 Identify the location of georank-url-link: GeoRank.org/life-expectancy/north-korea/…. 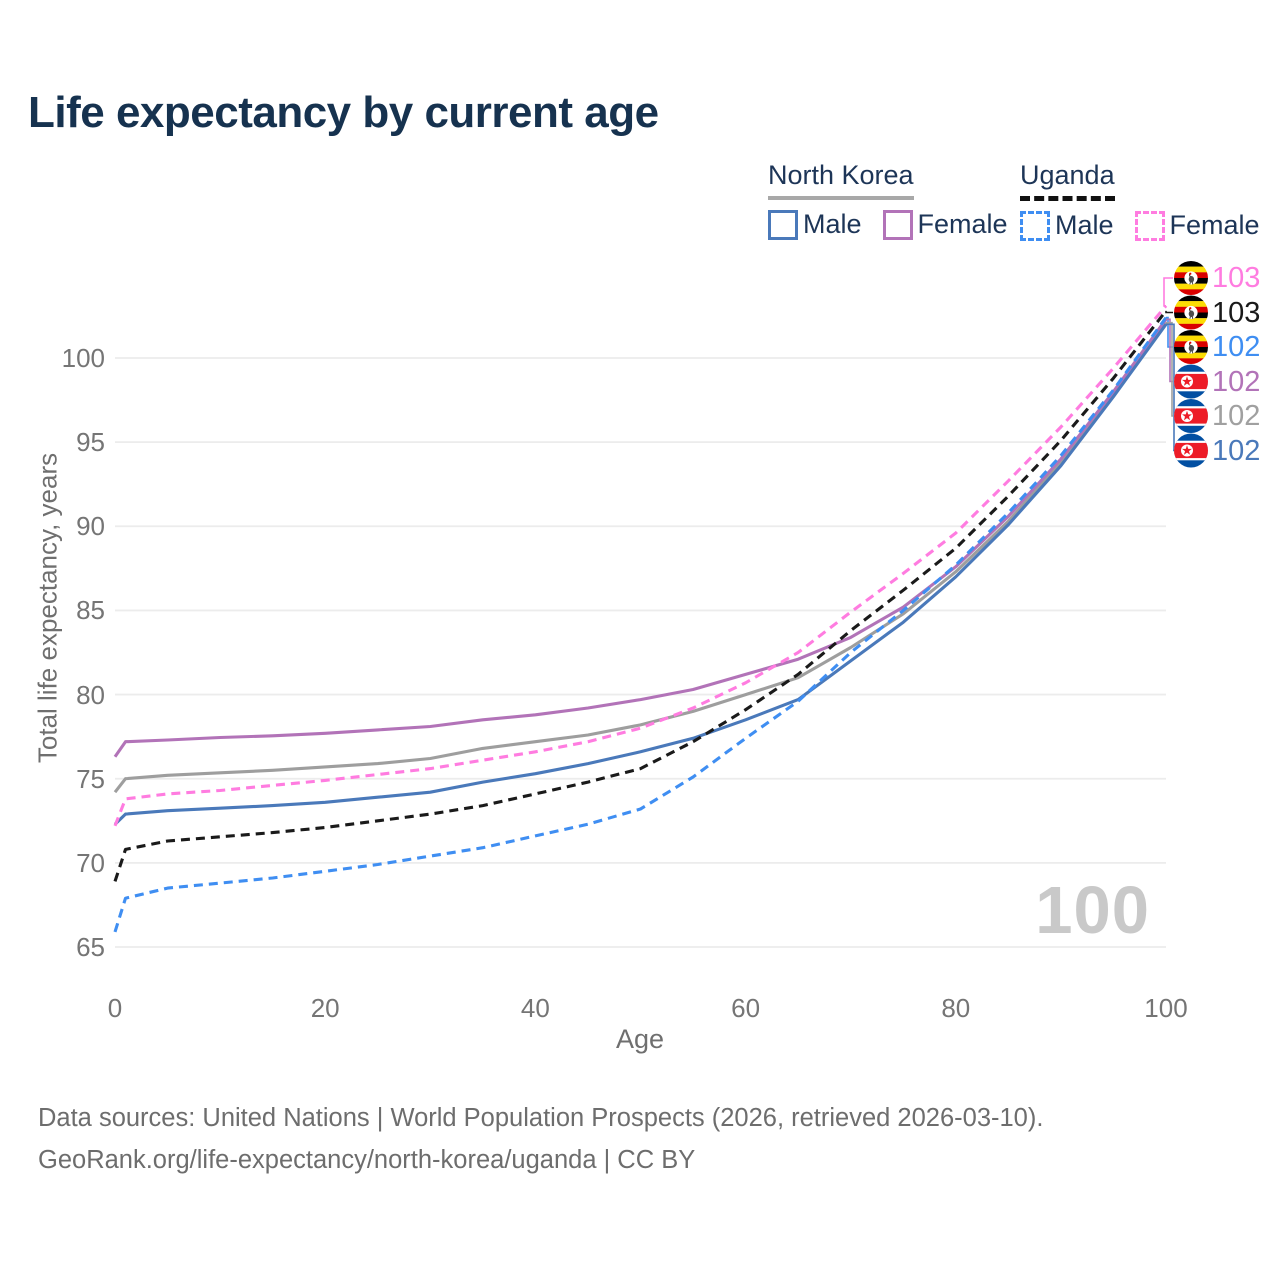
(367, 1160).